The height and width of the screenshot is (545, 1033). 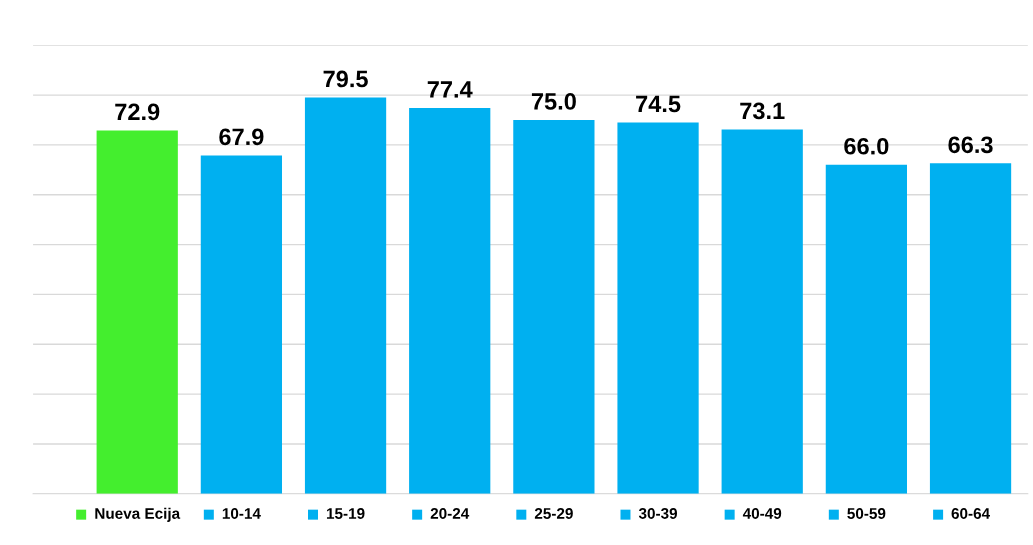 I want to click on data-label: 66.0, so click(x=866, y=146).